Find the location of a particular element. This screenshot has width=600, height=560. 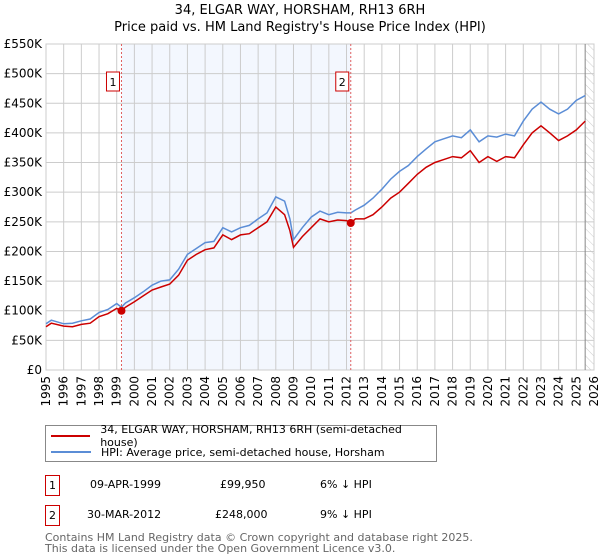

y-tick-label: £550K is located at coordinates (24, 44).